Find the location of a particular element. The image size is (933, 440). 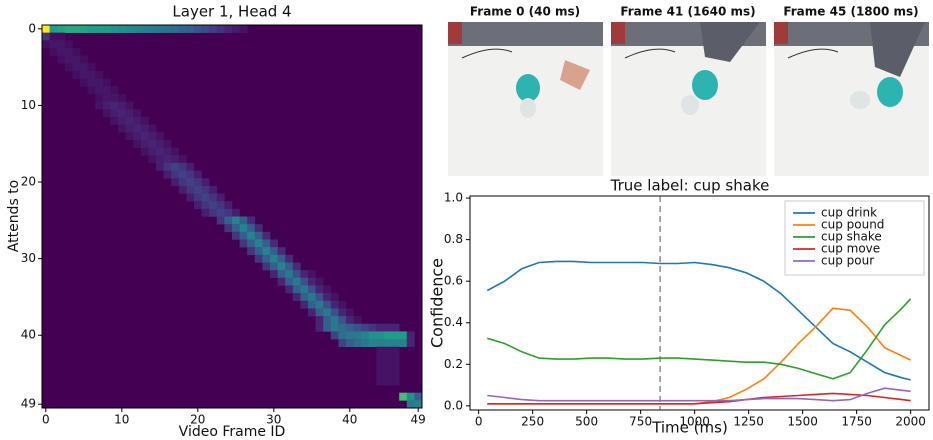

x-tick-label: 20 is located at coordinates (197, 420).